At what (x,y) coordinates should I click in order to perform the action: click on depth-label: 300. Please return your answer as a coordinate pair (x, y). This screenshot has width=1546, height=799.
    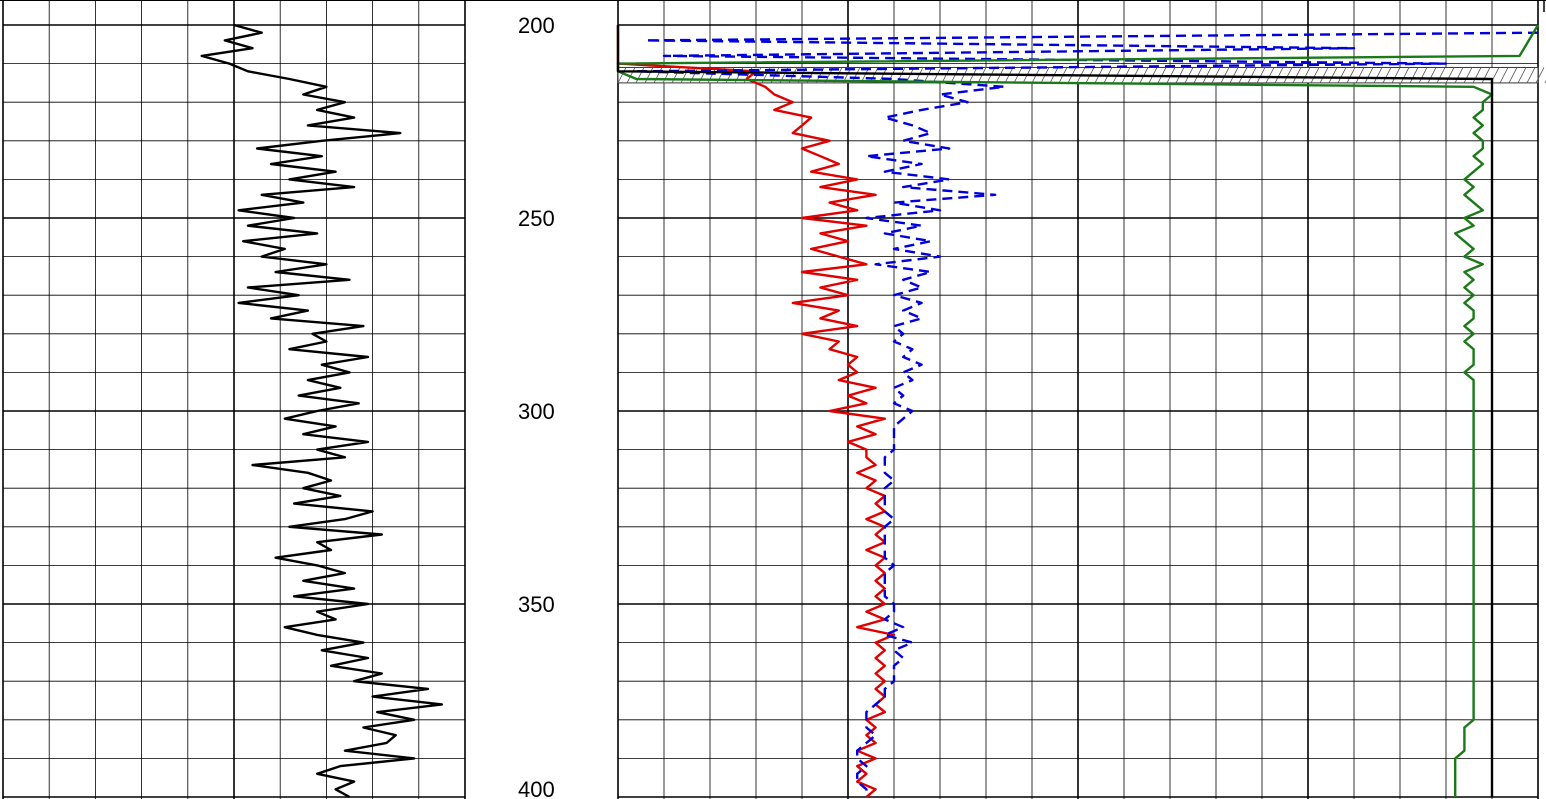
    Looking at the image, I should click on (536, 411).